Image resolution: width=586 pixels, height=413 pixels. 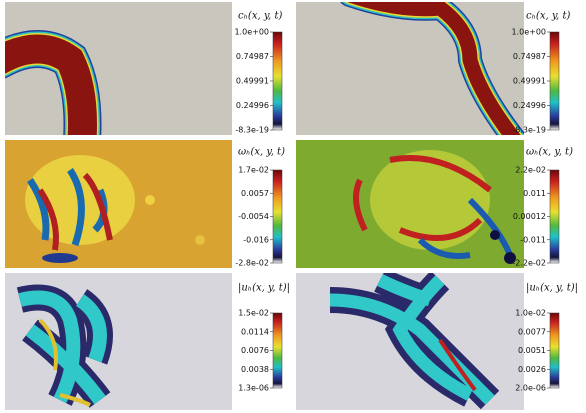 What do you see at coordinates (534, 193) in the screenshot?
I see `colorbar-tick-label: 0.011` at bounding box center [534, 193].